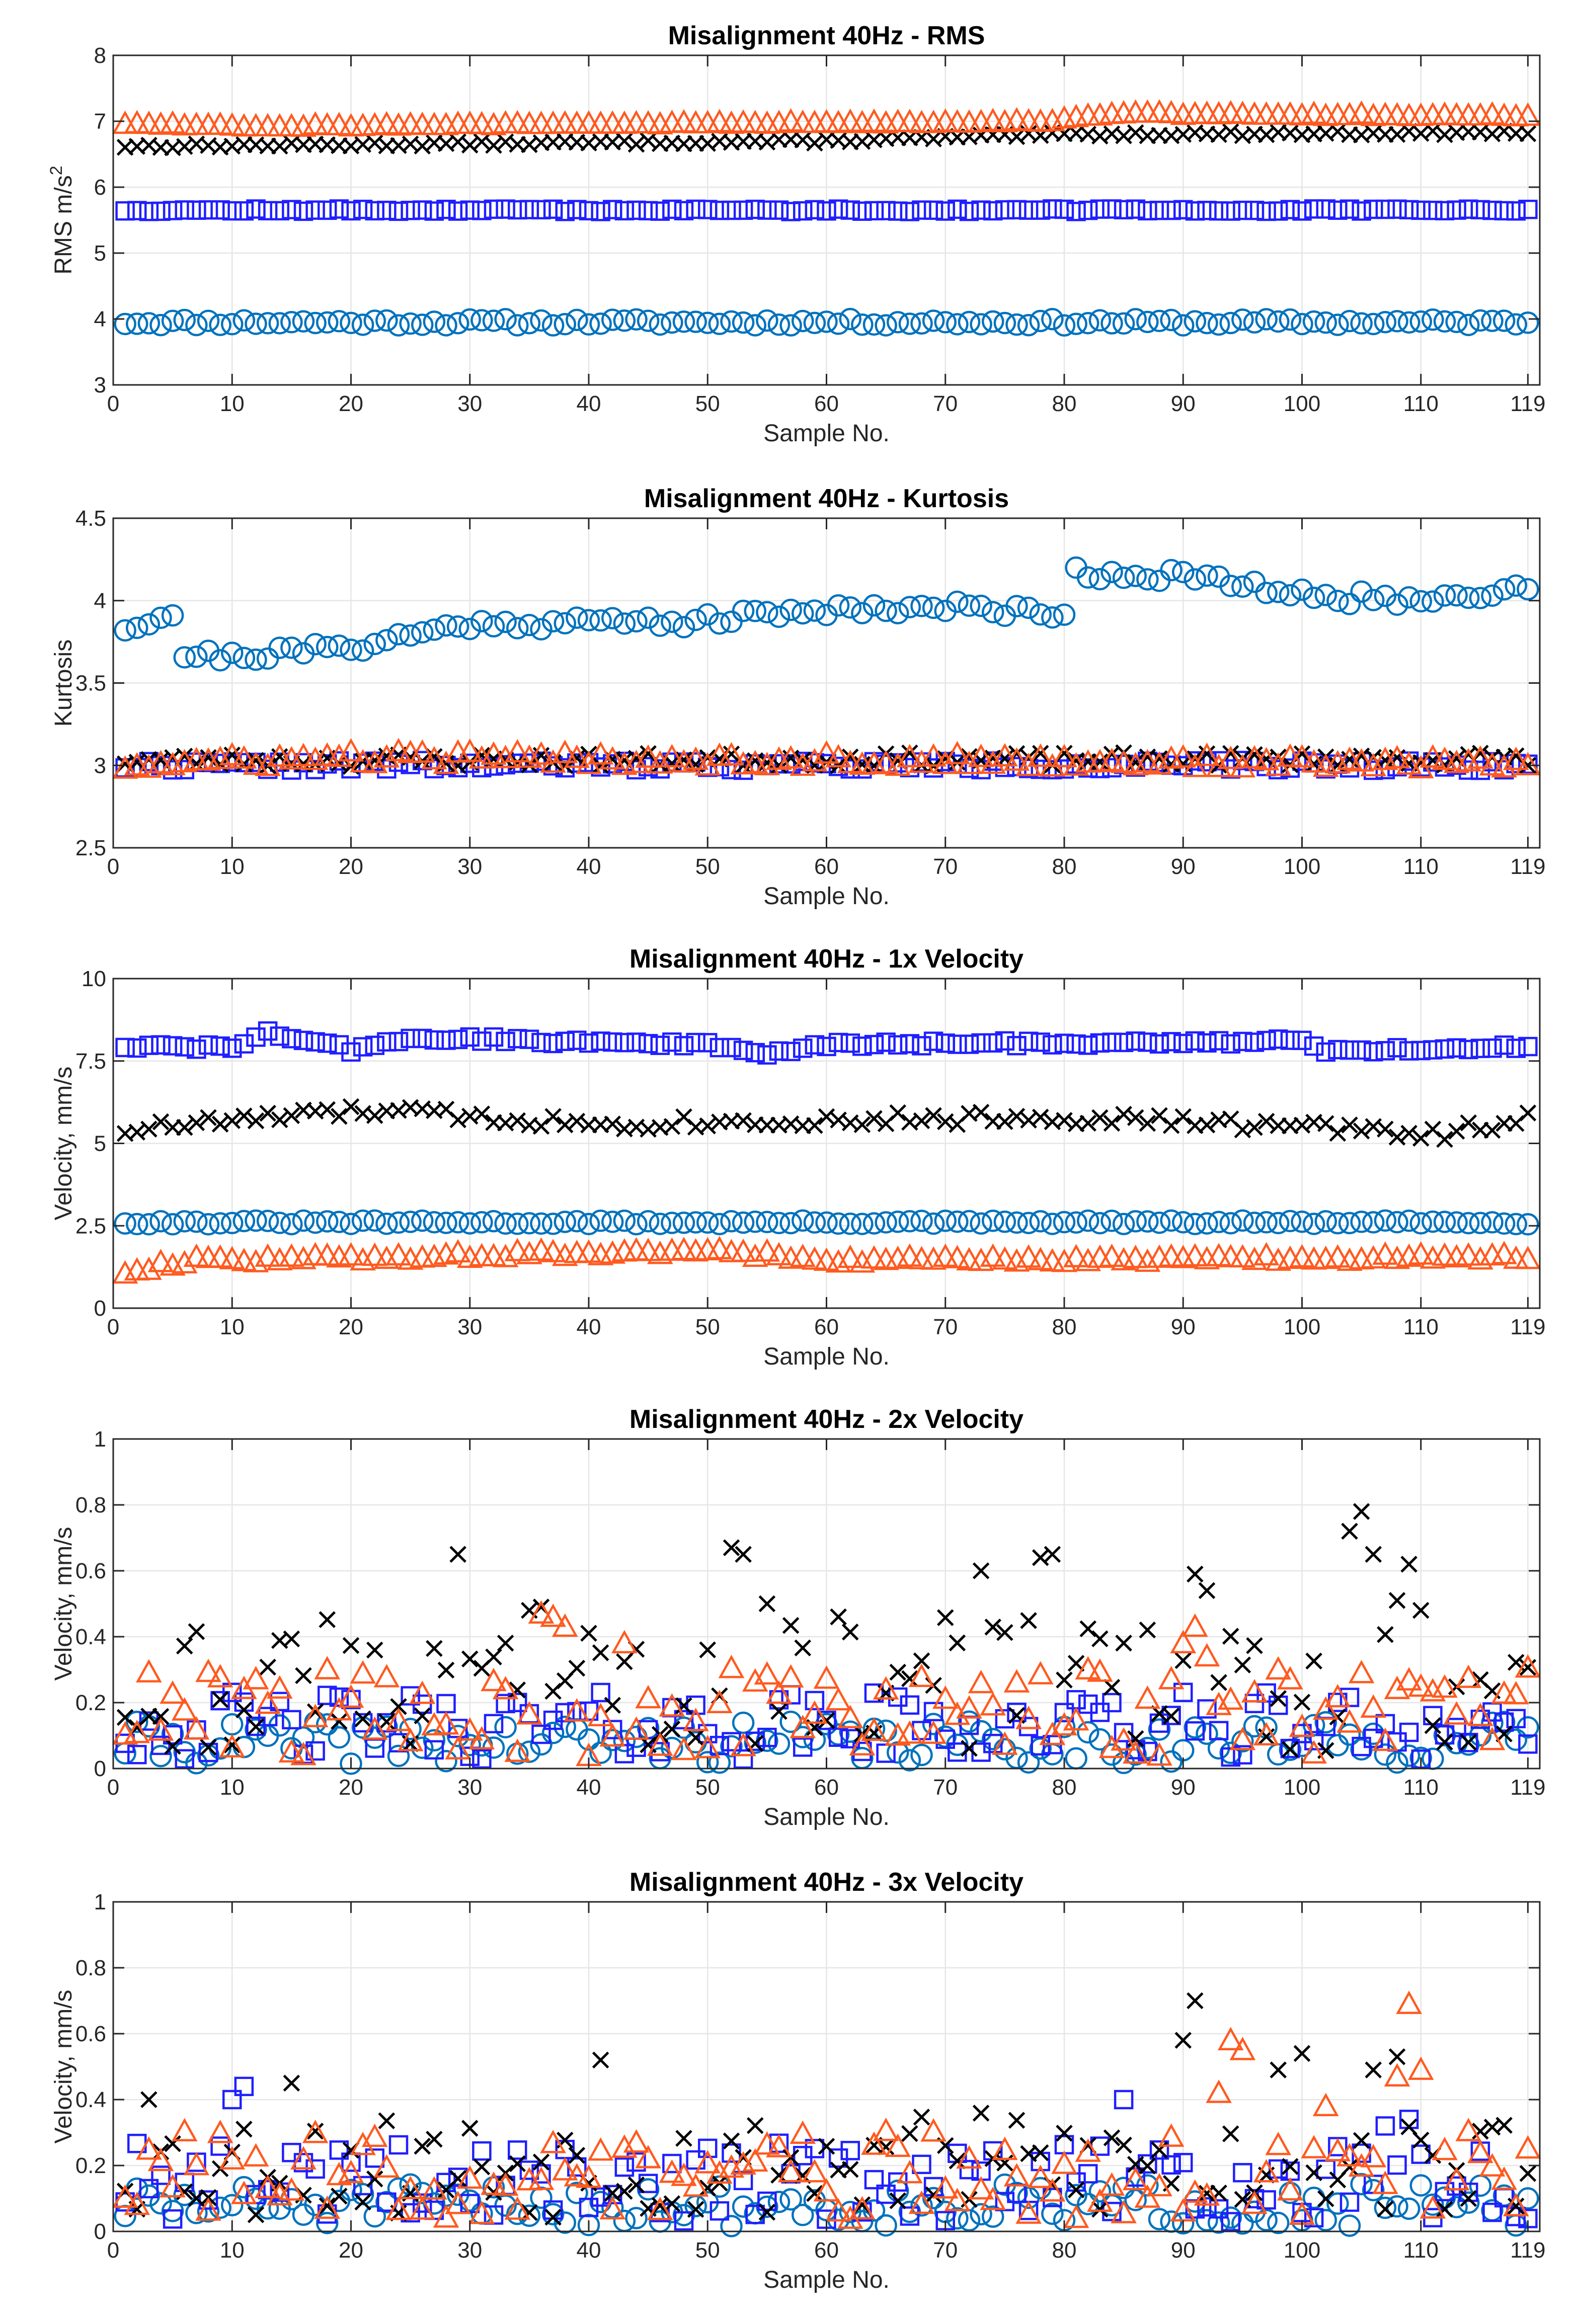 This screenshot has width=1577, height=2324. What do you see at coordinates (232, 1327) in the screenshot?
I see `x-tick-label: 10` at bounding box center [232, 1327].